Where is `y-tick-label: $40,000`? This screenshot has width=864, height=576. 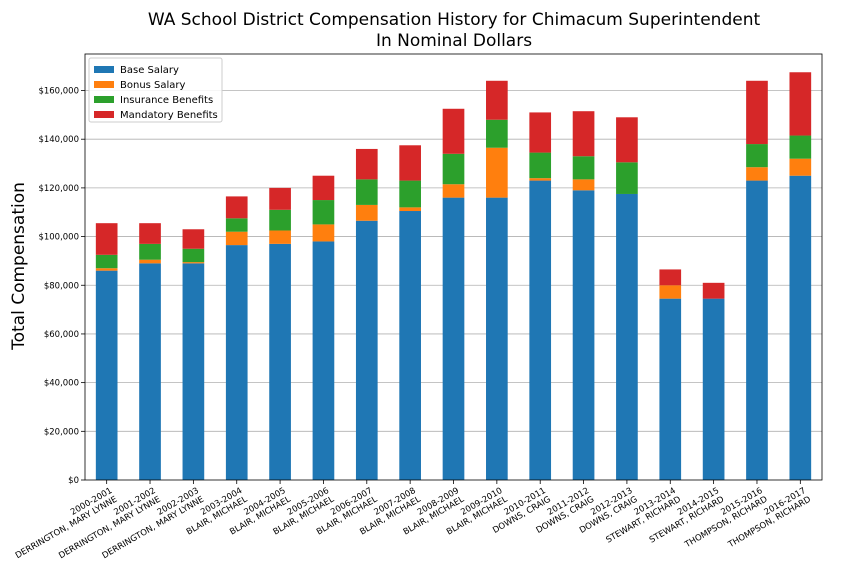
y-tick-label: $40,000 is located at coordinates (61, 384).